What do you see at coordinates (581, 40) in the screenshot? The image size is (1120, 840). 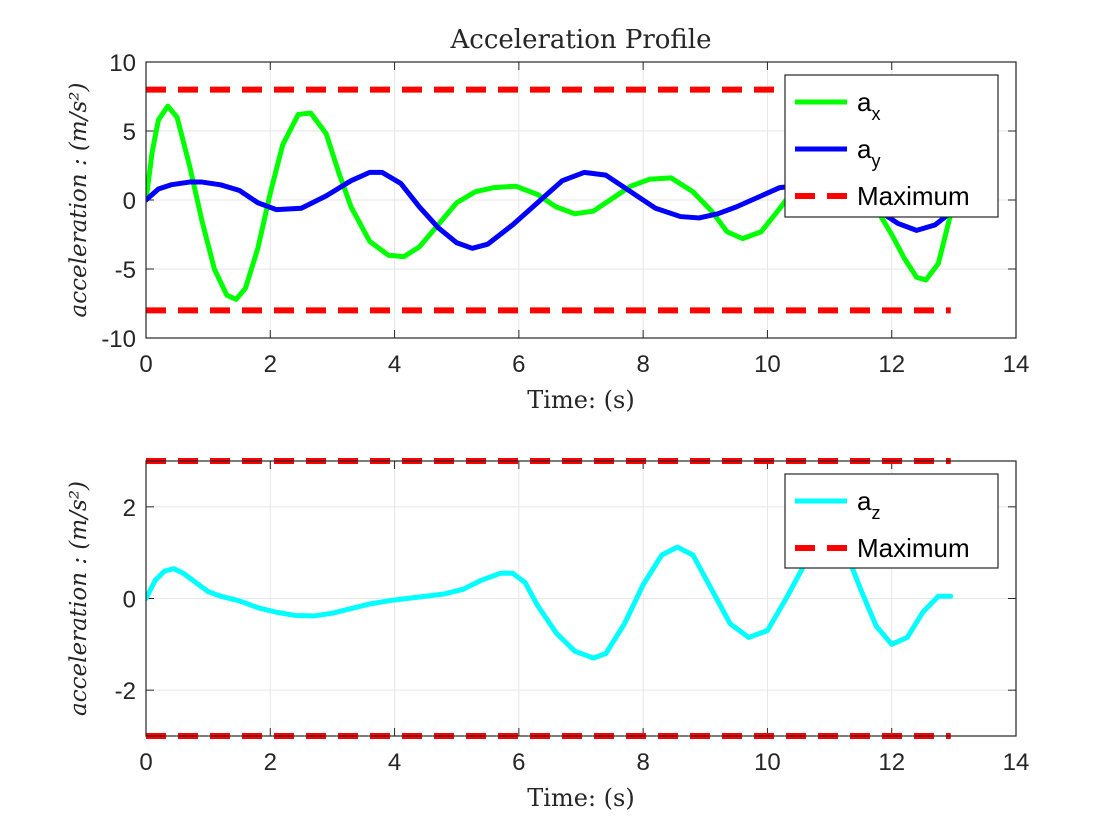 I see `chart-title: Acceleration Profile` at bounding box center [581, 40].